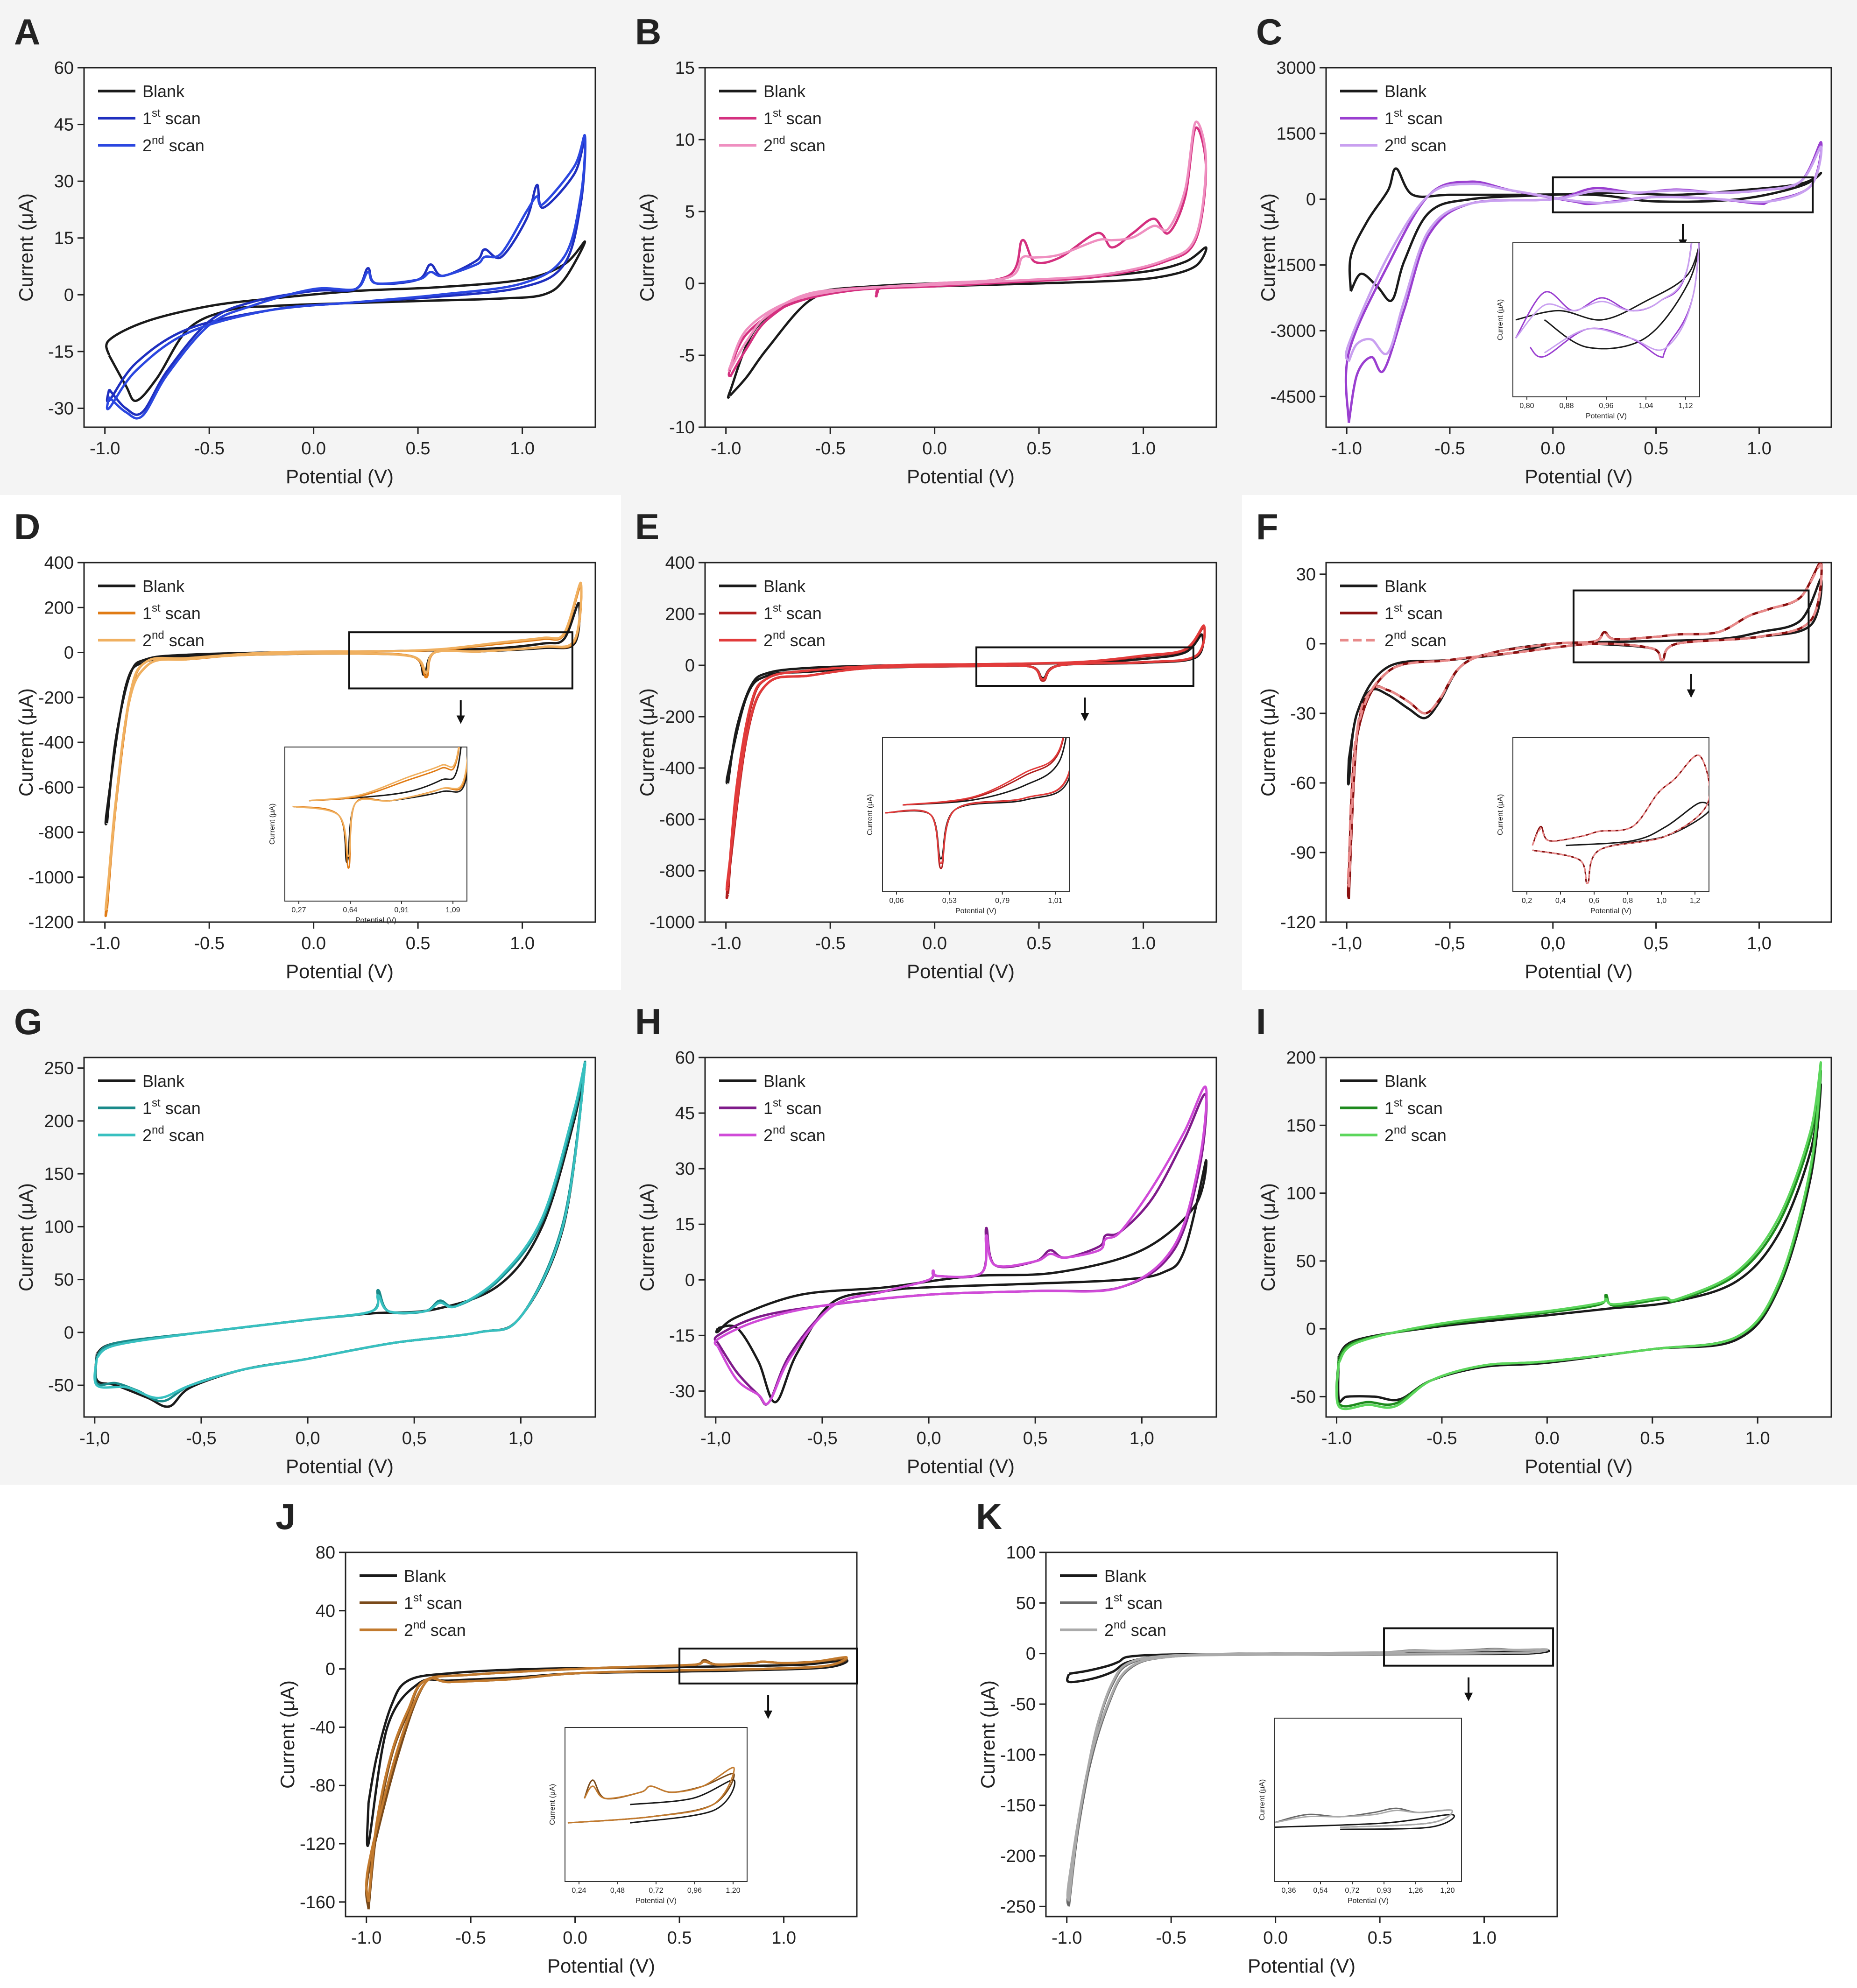 The image size is (1857, 1988). I want to click on inset-x-tick-label: 0,54, so click(1320, 1891).